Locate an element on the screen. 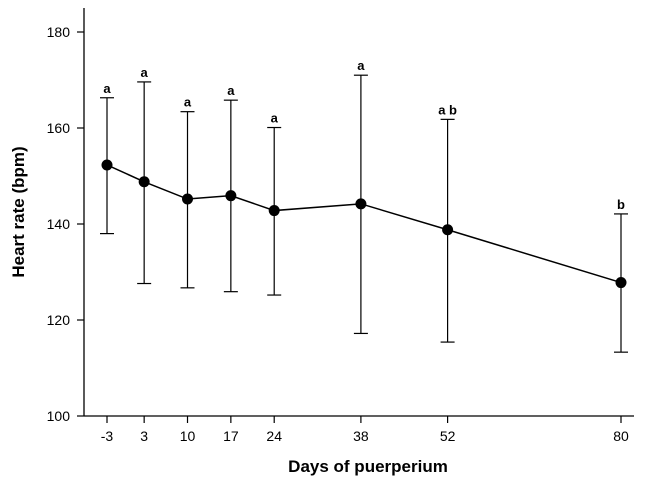 The width and height of the screenshot is (648, 479). x-axis-title: Days of puerperium is located at coordinates (368, 466).